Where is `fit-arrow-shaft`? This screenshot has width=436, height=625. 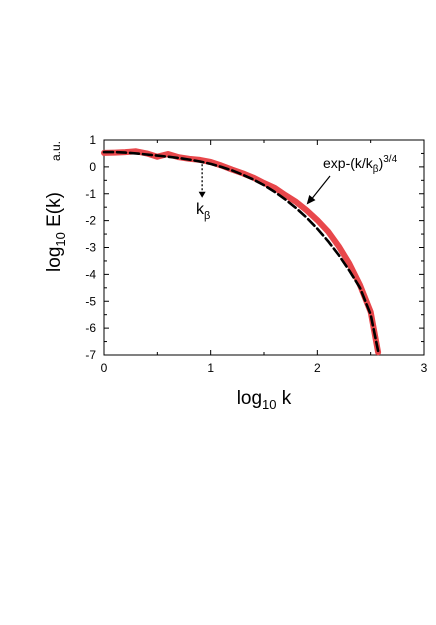
fit-arrow-shaft is located at coordinates (320, 188).